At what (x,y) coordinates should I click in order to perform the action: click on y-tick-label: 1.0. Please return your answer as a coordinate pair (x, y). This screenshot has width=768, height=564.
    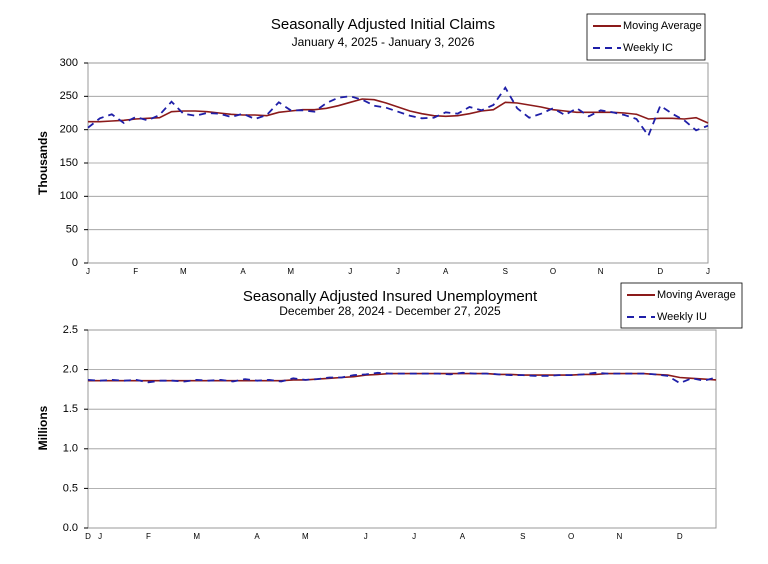
    Looking at the image, I should click on (70, 449).